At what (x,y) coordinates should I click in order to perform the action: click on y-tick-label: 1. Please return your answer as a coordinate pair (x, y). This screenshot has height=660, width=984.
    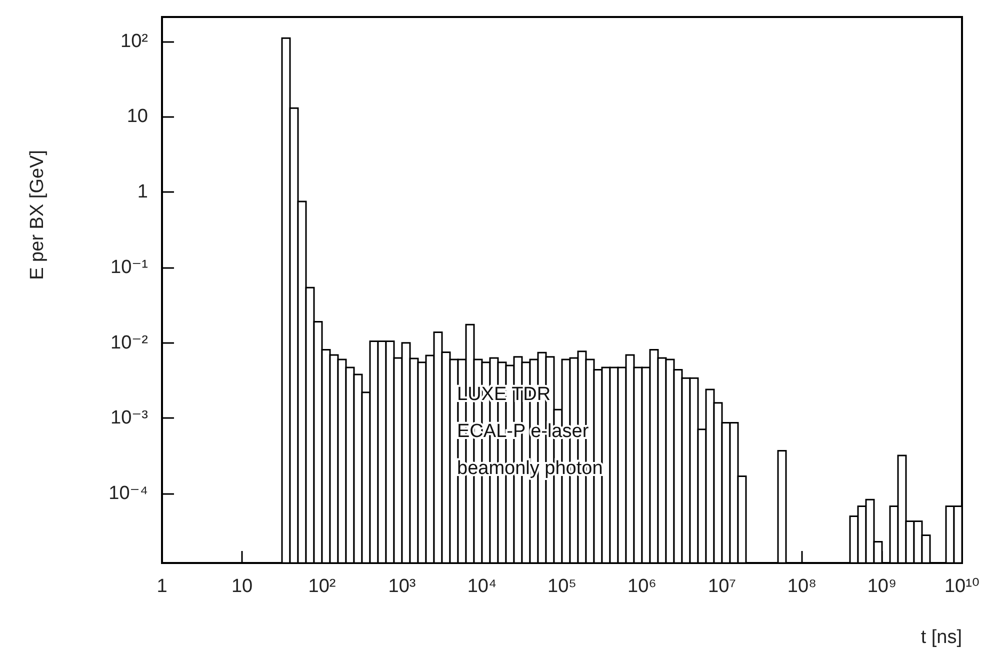
    Looking at the image, I should click on (142, 192).